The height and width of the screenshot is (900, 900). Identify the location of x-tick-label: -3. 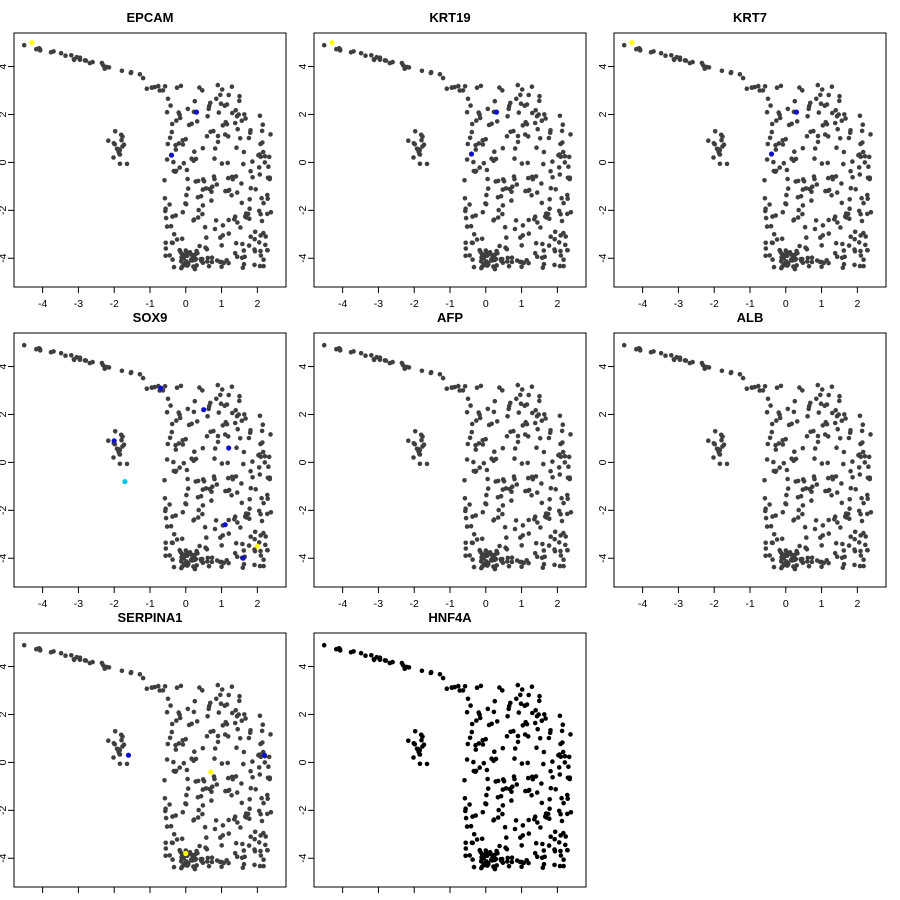
(78, 604).